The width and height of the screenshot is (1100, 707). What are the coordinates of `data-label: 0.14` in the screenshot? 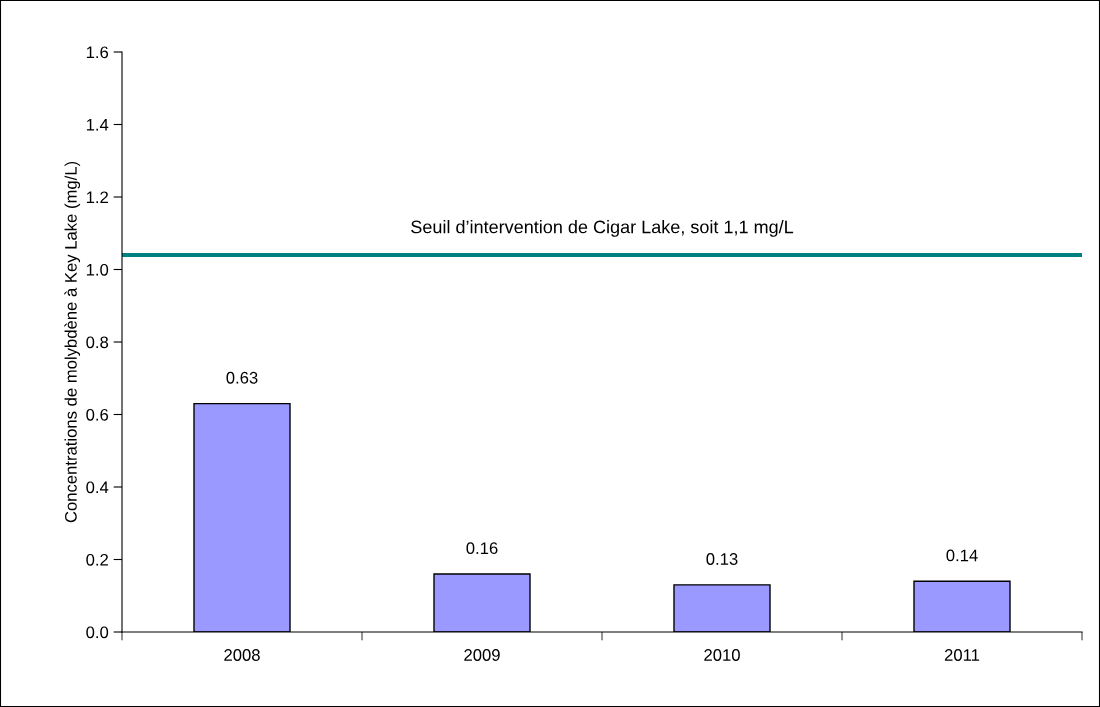 It's located at (962, 555).